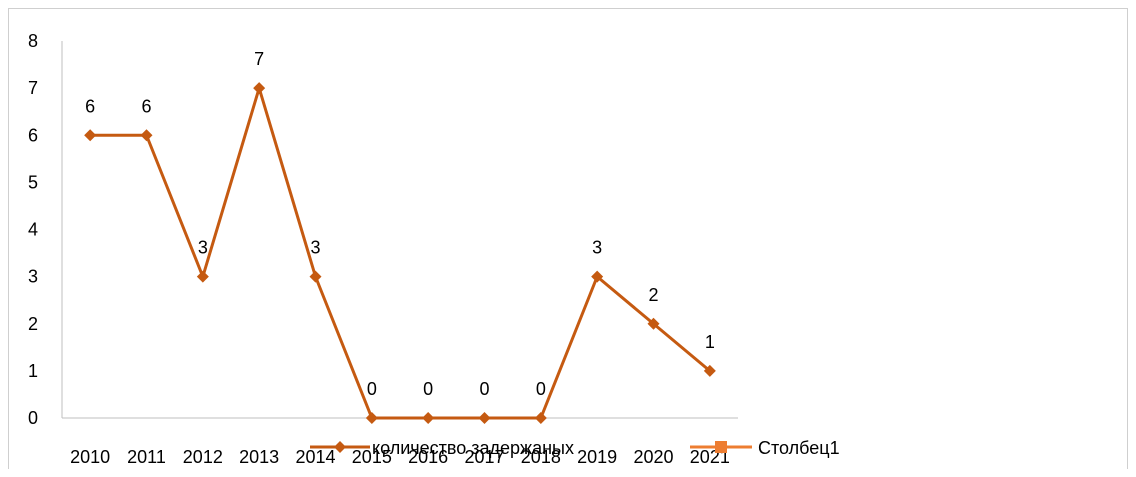 This screenshot has width=1136, height=477. Describe the element at coordinates (33, 135) in the screenshot. I see `y-tick-label: 6` at that location.